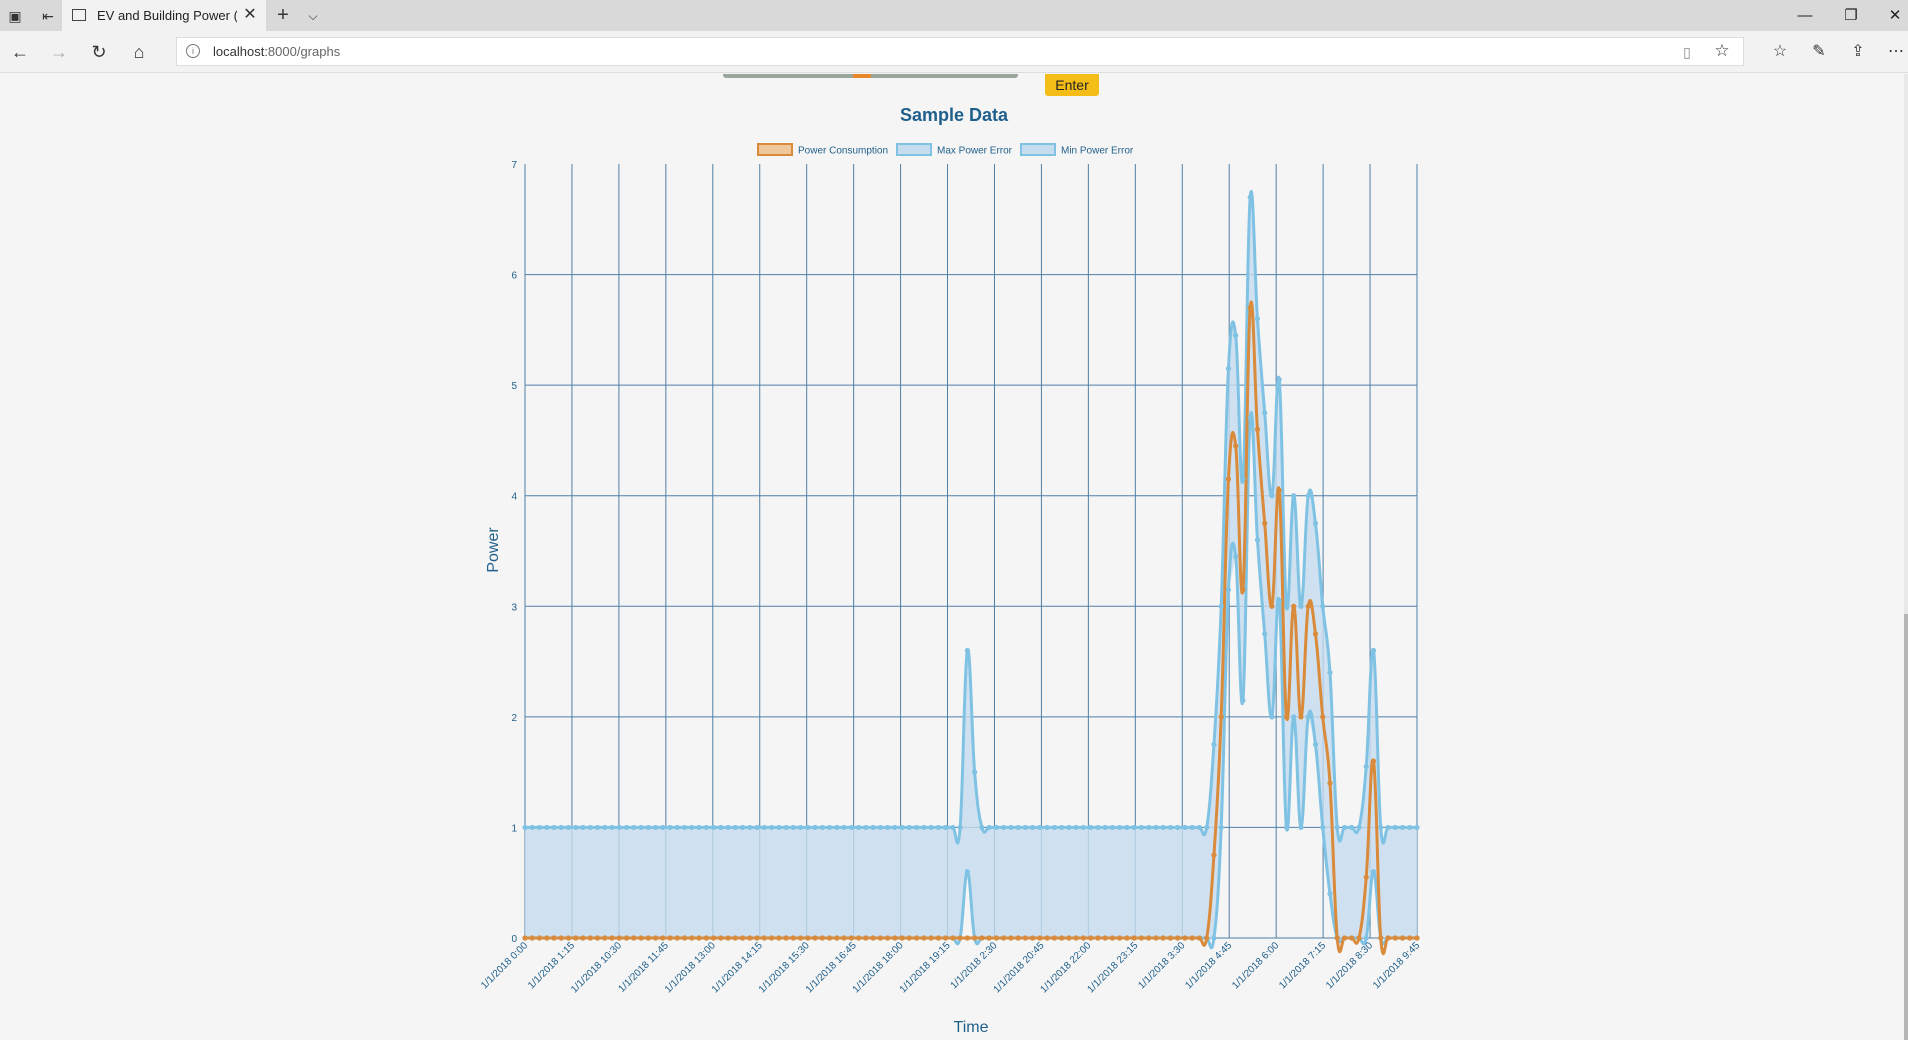 The height and width of the screenshot is (1040, 1908). What do you see at coordinates (514, 607) in the screenshot?
I see `y-tick-label: 3` at bounding box center [514, 607].